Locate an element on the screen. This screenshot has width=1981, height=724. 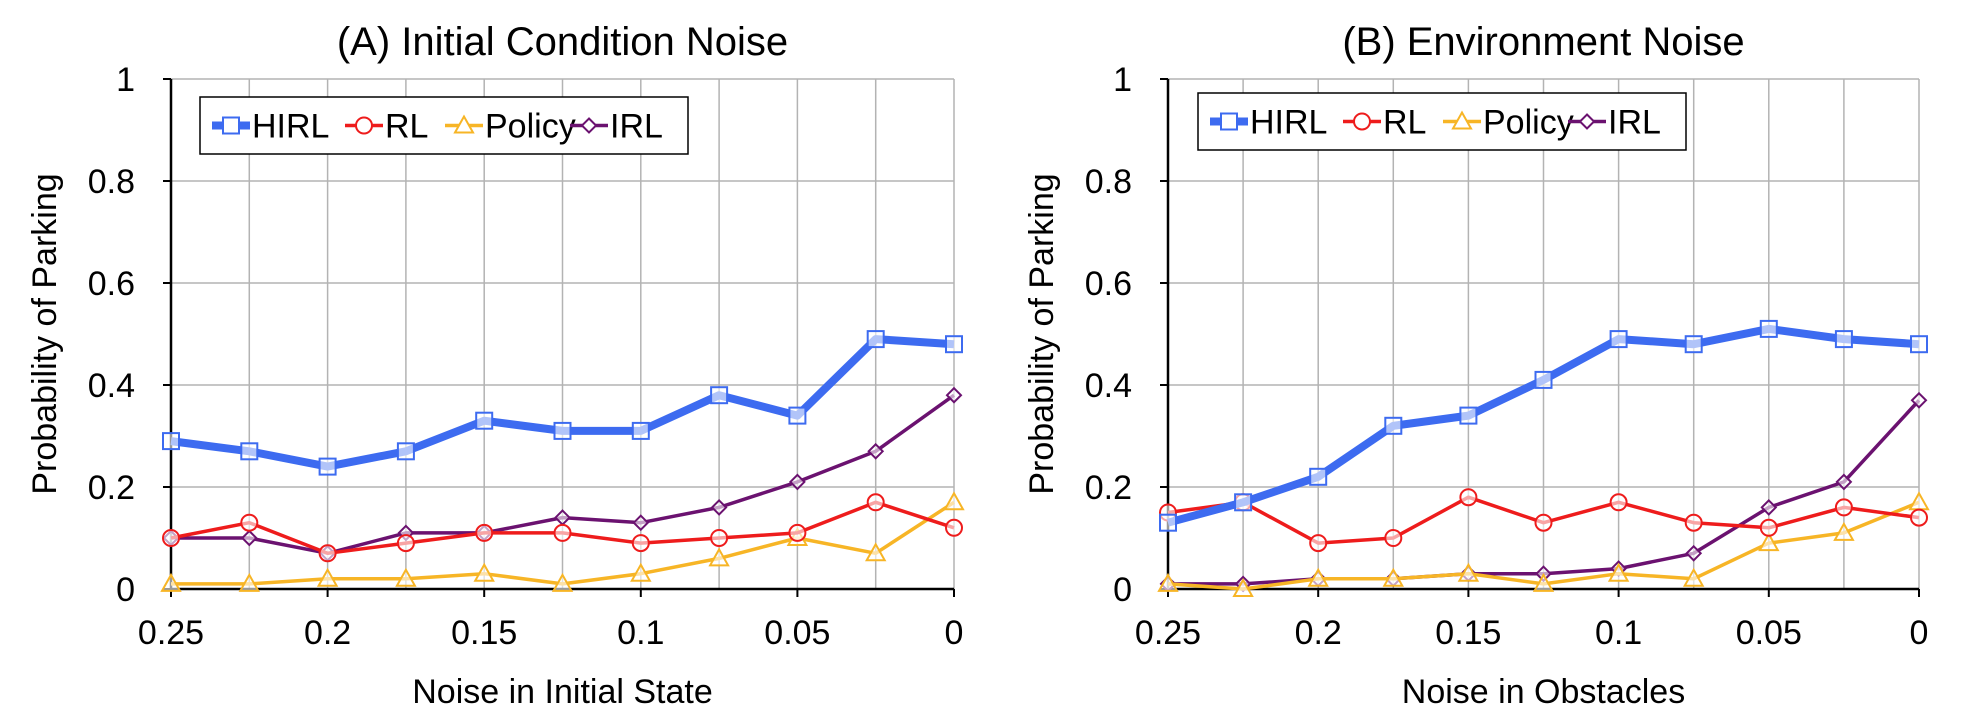
series-rl is located at coordinates (562, 528).